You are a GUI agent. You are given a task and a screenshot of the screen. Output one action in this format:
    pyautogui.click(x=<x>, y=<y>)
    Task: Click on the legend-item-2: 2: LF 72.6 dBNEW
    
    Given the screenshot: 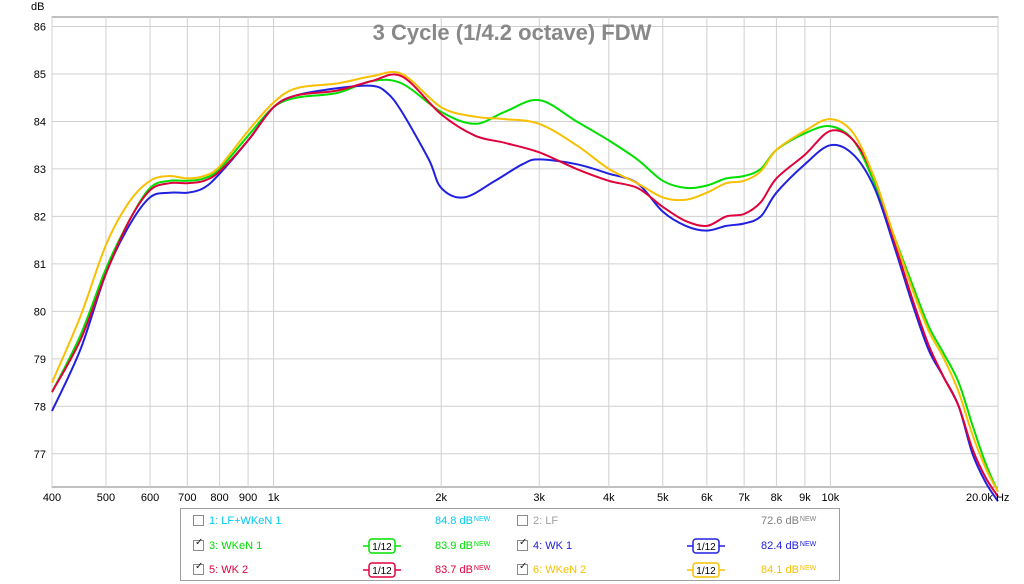 What is the action you would take?
    pyautogui.click(x=677, y=521)
    